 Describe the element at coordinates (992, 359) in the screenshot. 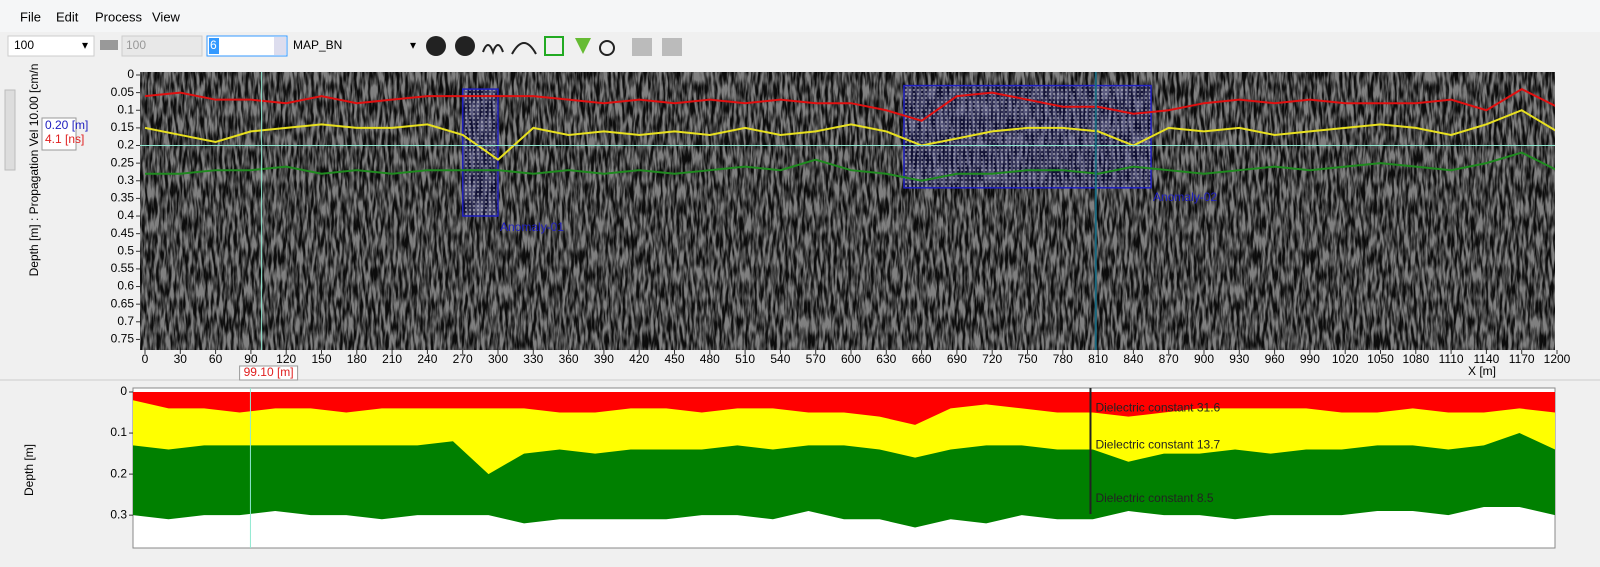

I see `x-tick-label: 720` at that location.